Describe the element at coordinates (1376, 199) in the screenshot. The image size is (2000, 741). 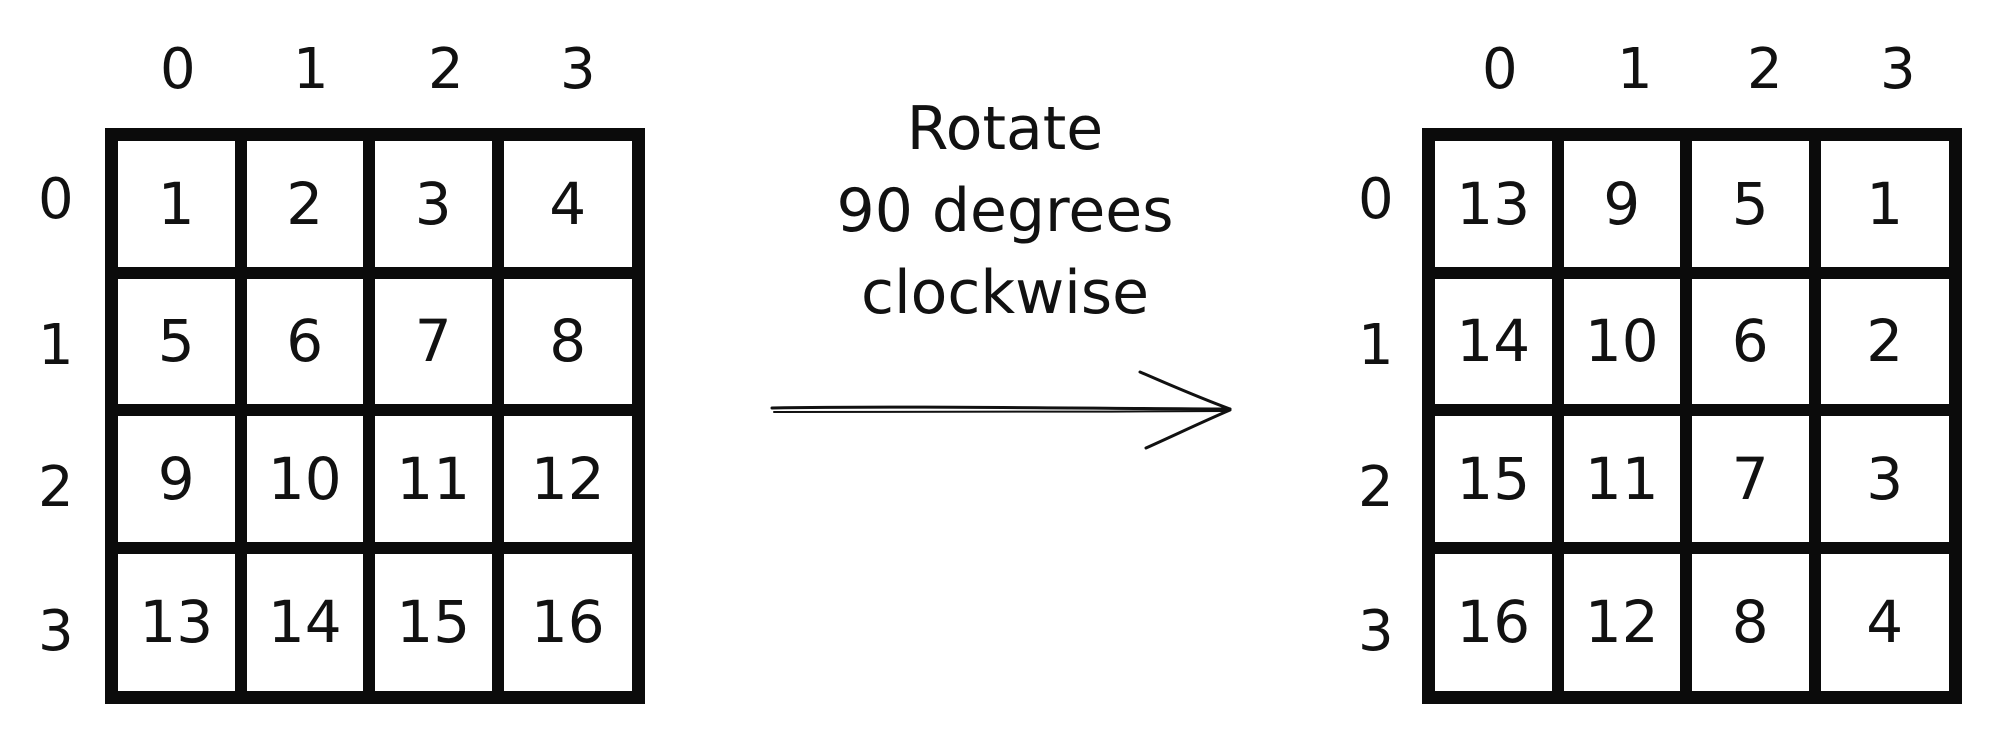
I see `right-row-label-0: 0` at that location.